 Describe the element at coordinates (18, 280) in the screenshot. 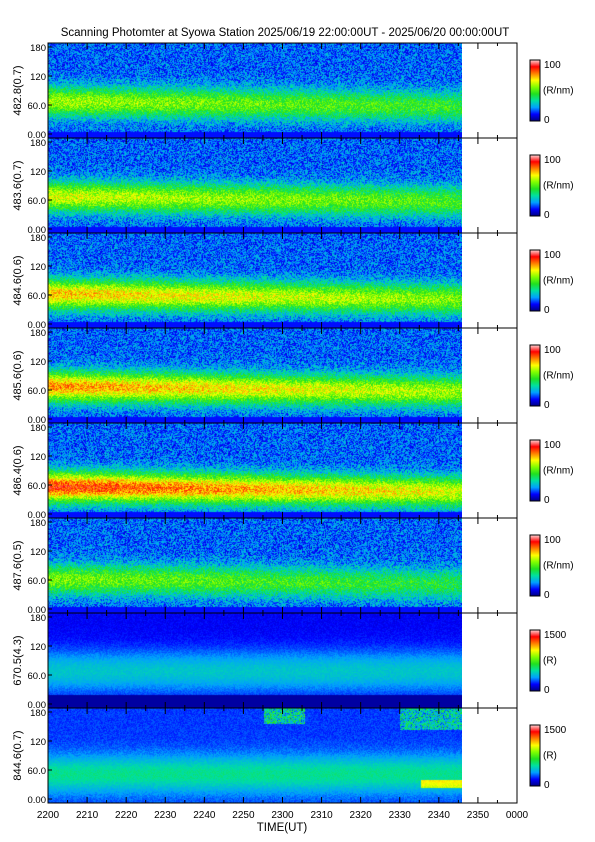

I see `panel-label: 484.6(0.6)` at that location.